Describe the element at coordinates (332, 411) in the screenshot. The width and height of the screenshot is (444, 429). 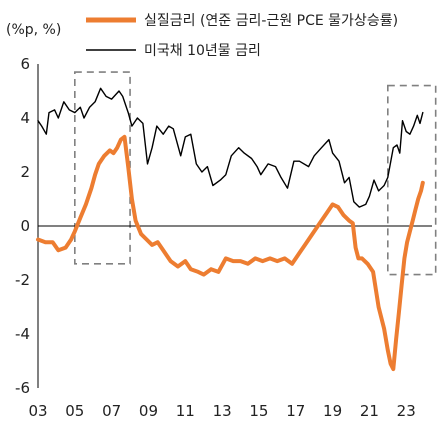
I see `x-tick-label: 19` at that location.